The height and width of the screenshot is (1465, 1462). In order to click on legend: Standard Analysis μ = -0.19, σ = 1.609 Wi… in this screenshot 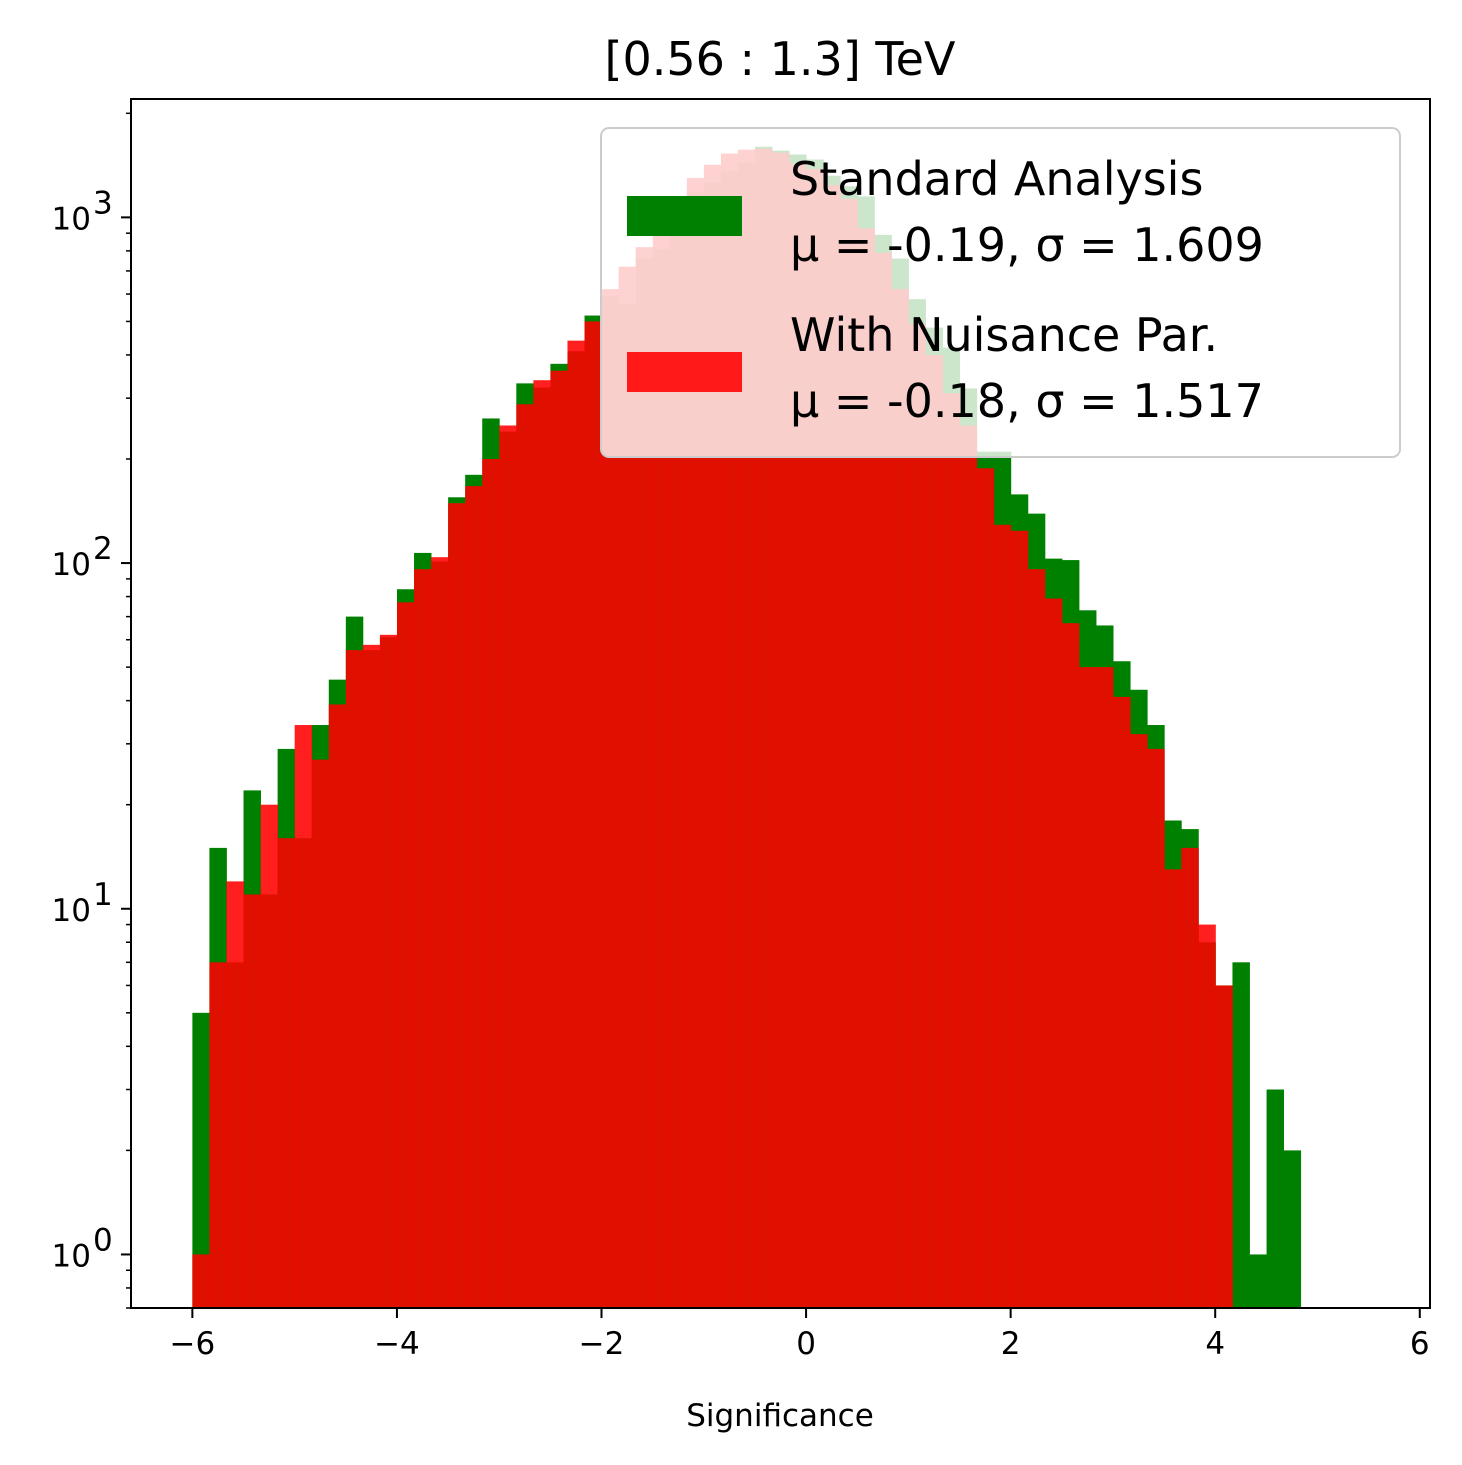, I will do `click(1000, 292)`.